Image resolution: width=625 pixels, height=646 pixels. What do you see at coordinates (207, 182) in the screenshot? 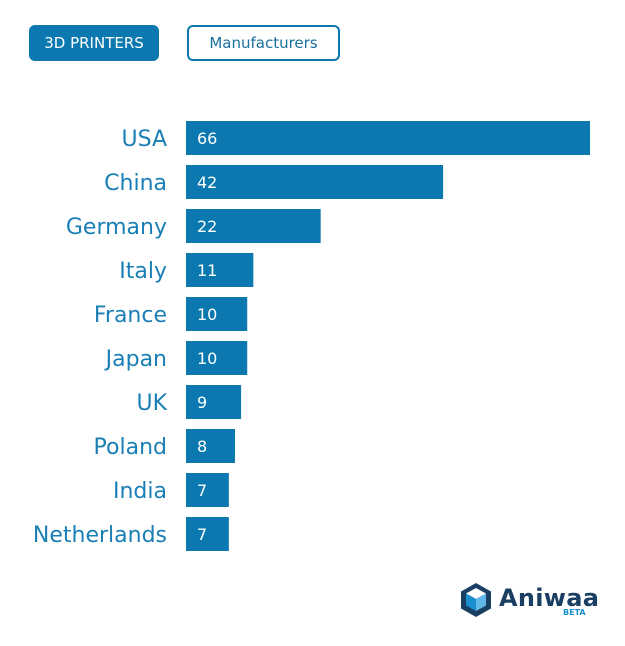
I see `value-label: 42` at bounding box center [207, 182].